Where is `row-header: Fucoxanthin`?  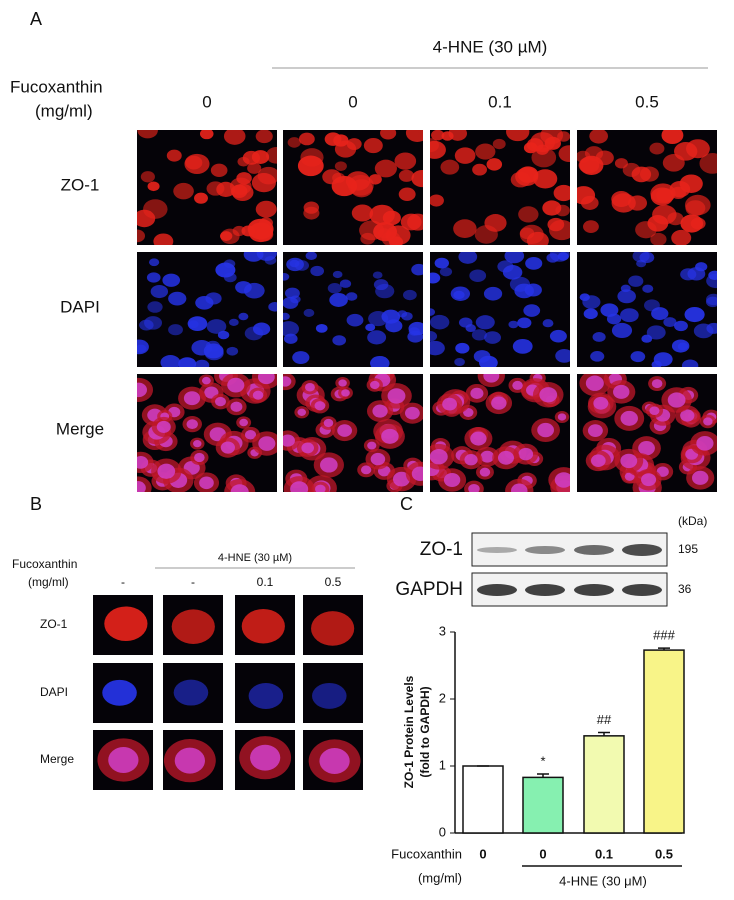 row-header: Fucoxanthin is located at coordinates (44, 564).